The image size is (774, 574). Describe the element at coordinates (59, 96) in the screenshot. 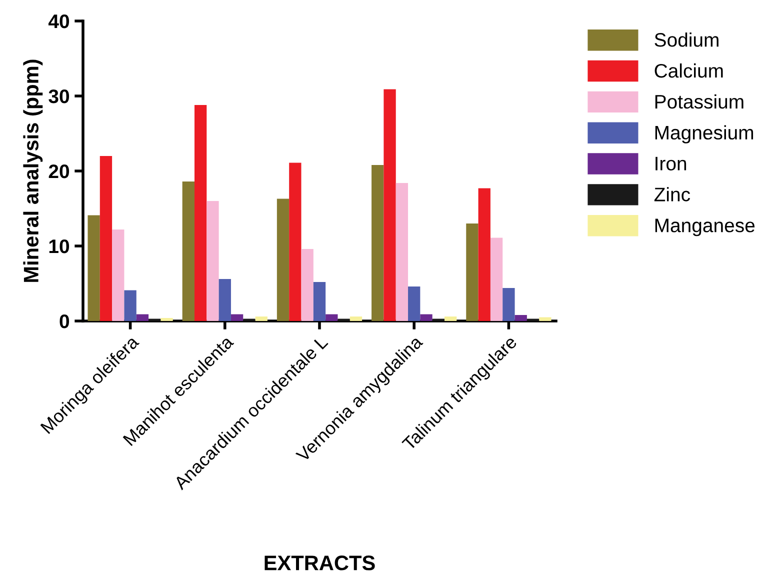

I see `y-tick-label: 30` at that location.